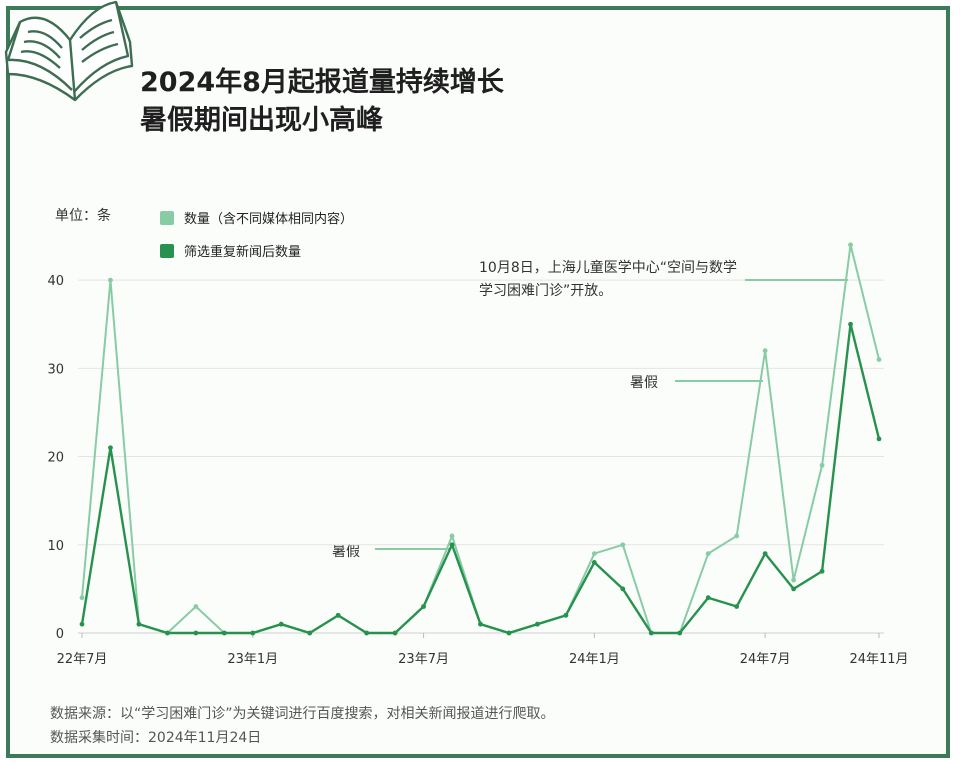 This screenshot has height=764, width=960. What do you see at coordinates (594, 659) in the screenshot?
I see `x-tick-label: 24年1月` at bounding box center [594, 659].